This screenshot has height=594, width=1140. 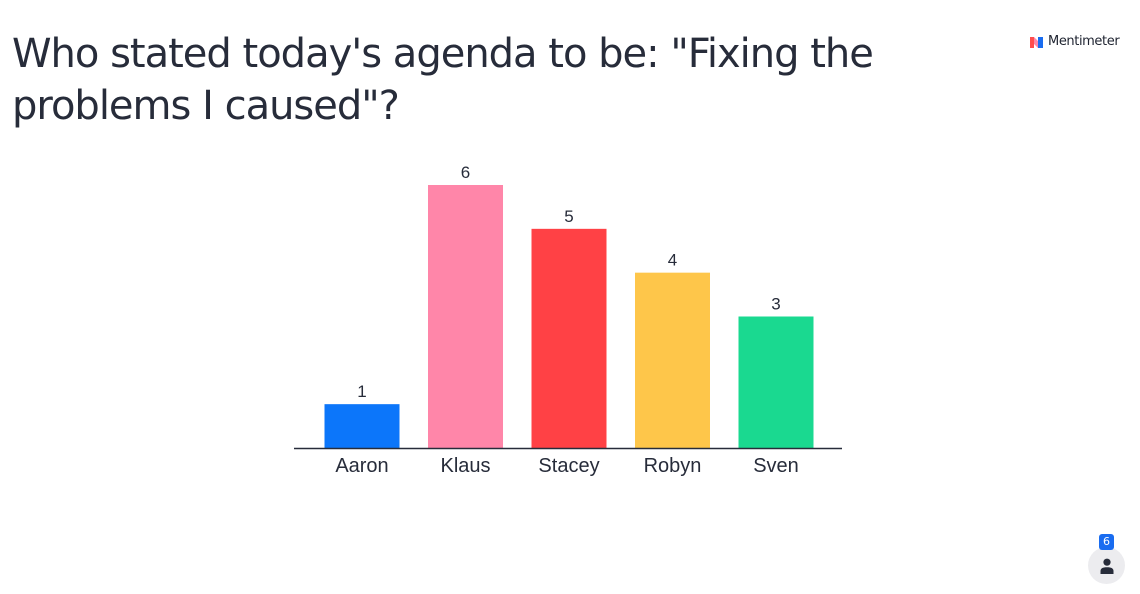 What do you see at coordinates (361, 391) in the screenshot?
I see `value-label-aaron: 1` at bounding box center [361, 391].